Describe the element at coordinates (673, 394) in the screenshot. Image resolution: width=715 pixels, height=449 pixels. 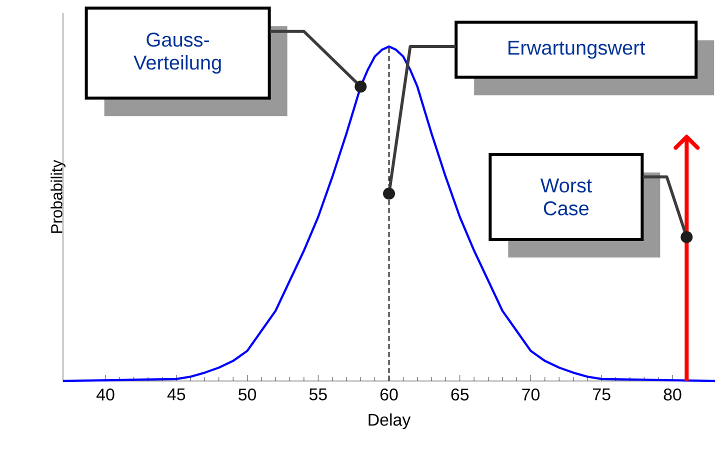
I see `x-tick-label: 80` at that location.